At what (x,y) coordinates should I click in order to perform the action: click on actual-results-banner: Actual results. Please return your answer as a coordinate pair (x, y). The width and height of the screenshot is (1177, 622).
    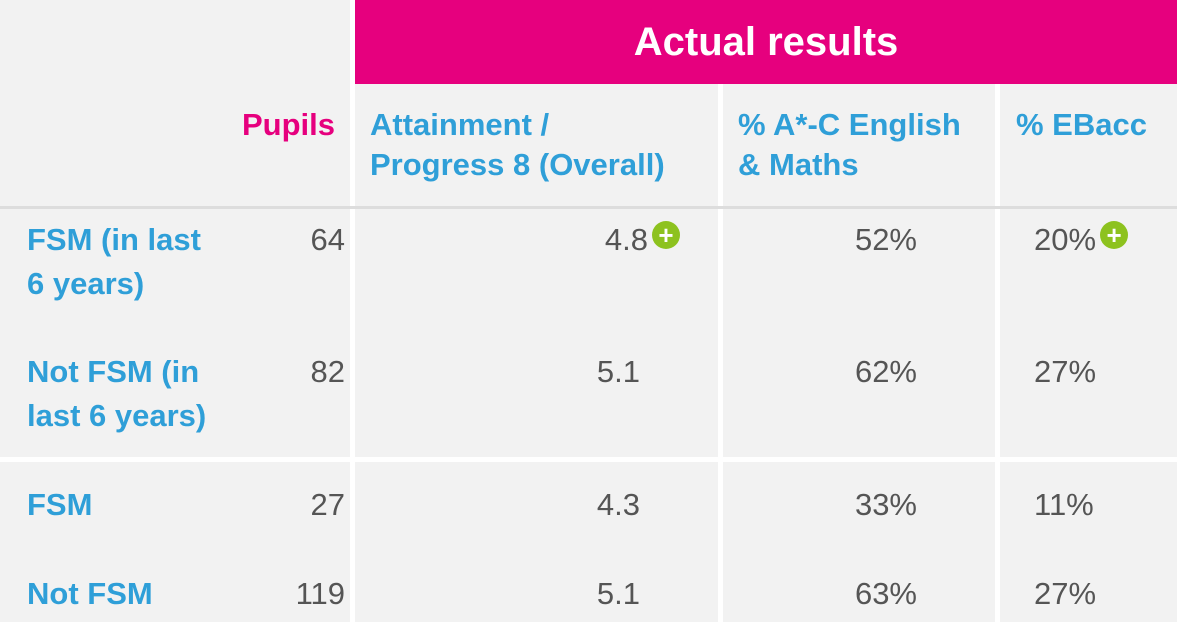
    Looking at the image, I should click on (766, 42).